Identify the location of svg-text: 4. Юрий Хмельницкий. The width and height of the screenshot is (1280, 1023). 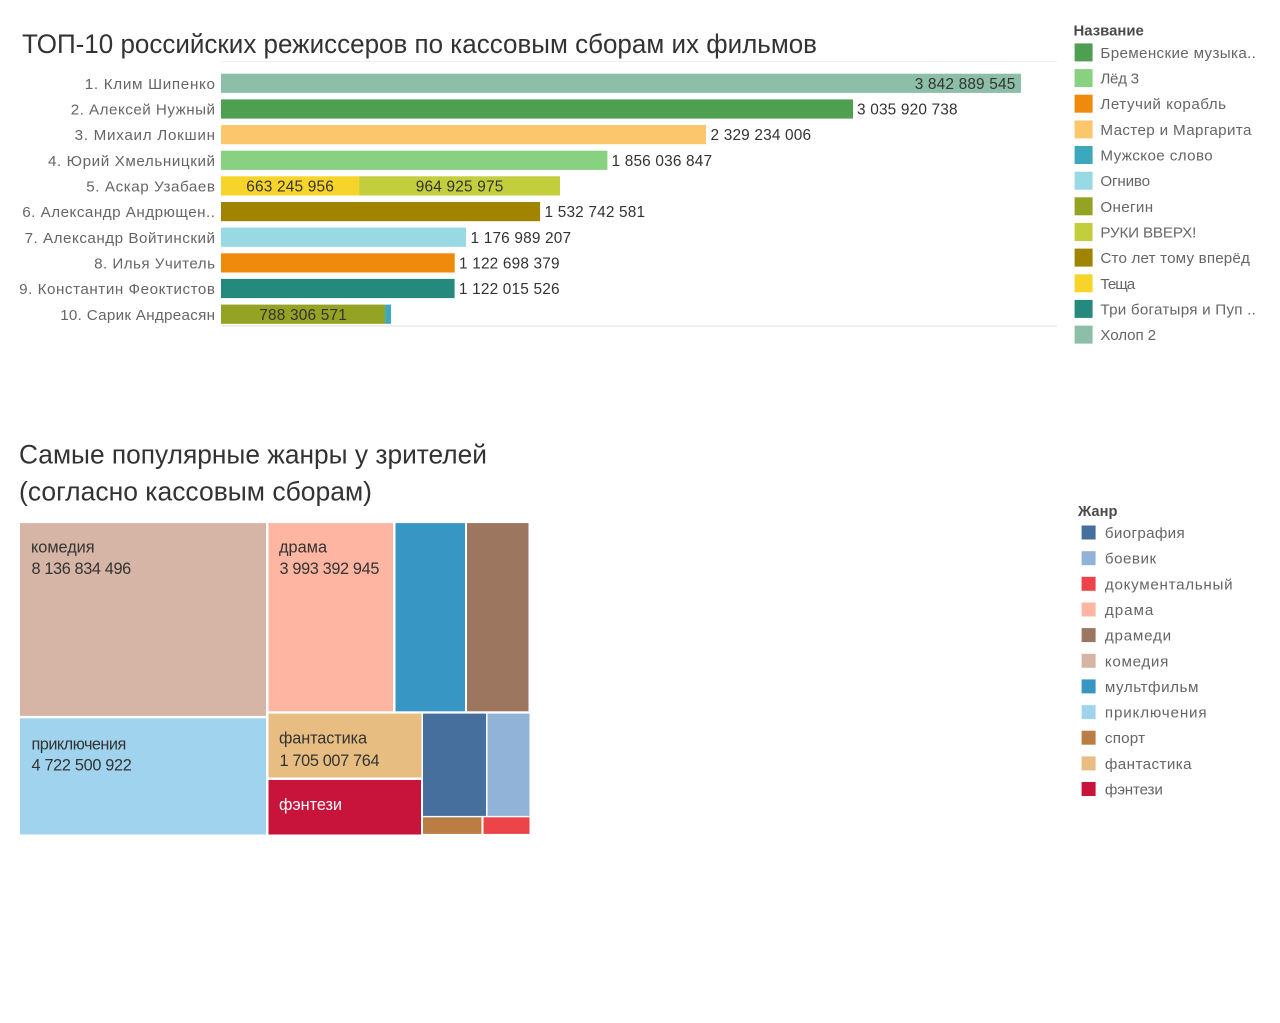
(131, 161).